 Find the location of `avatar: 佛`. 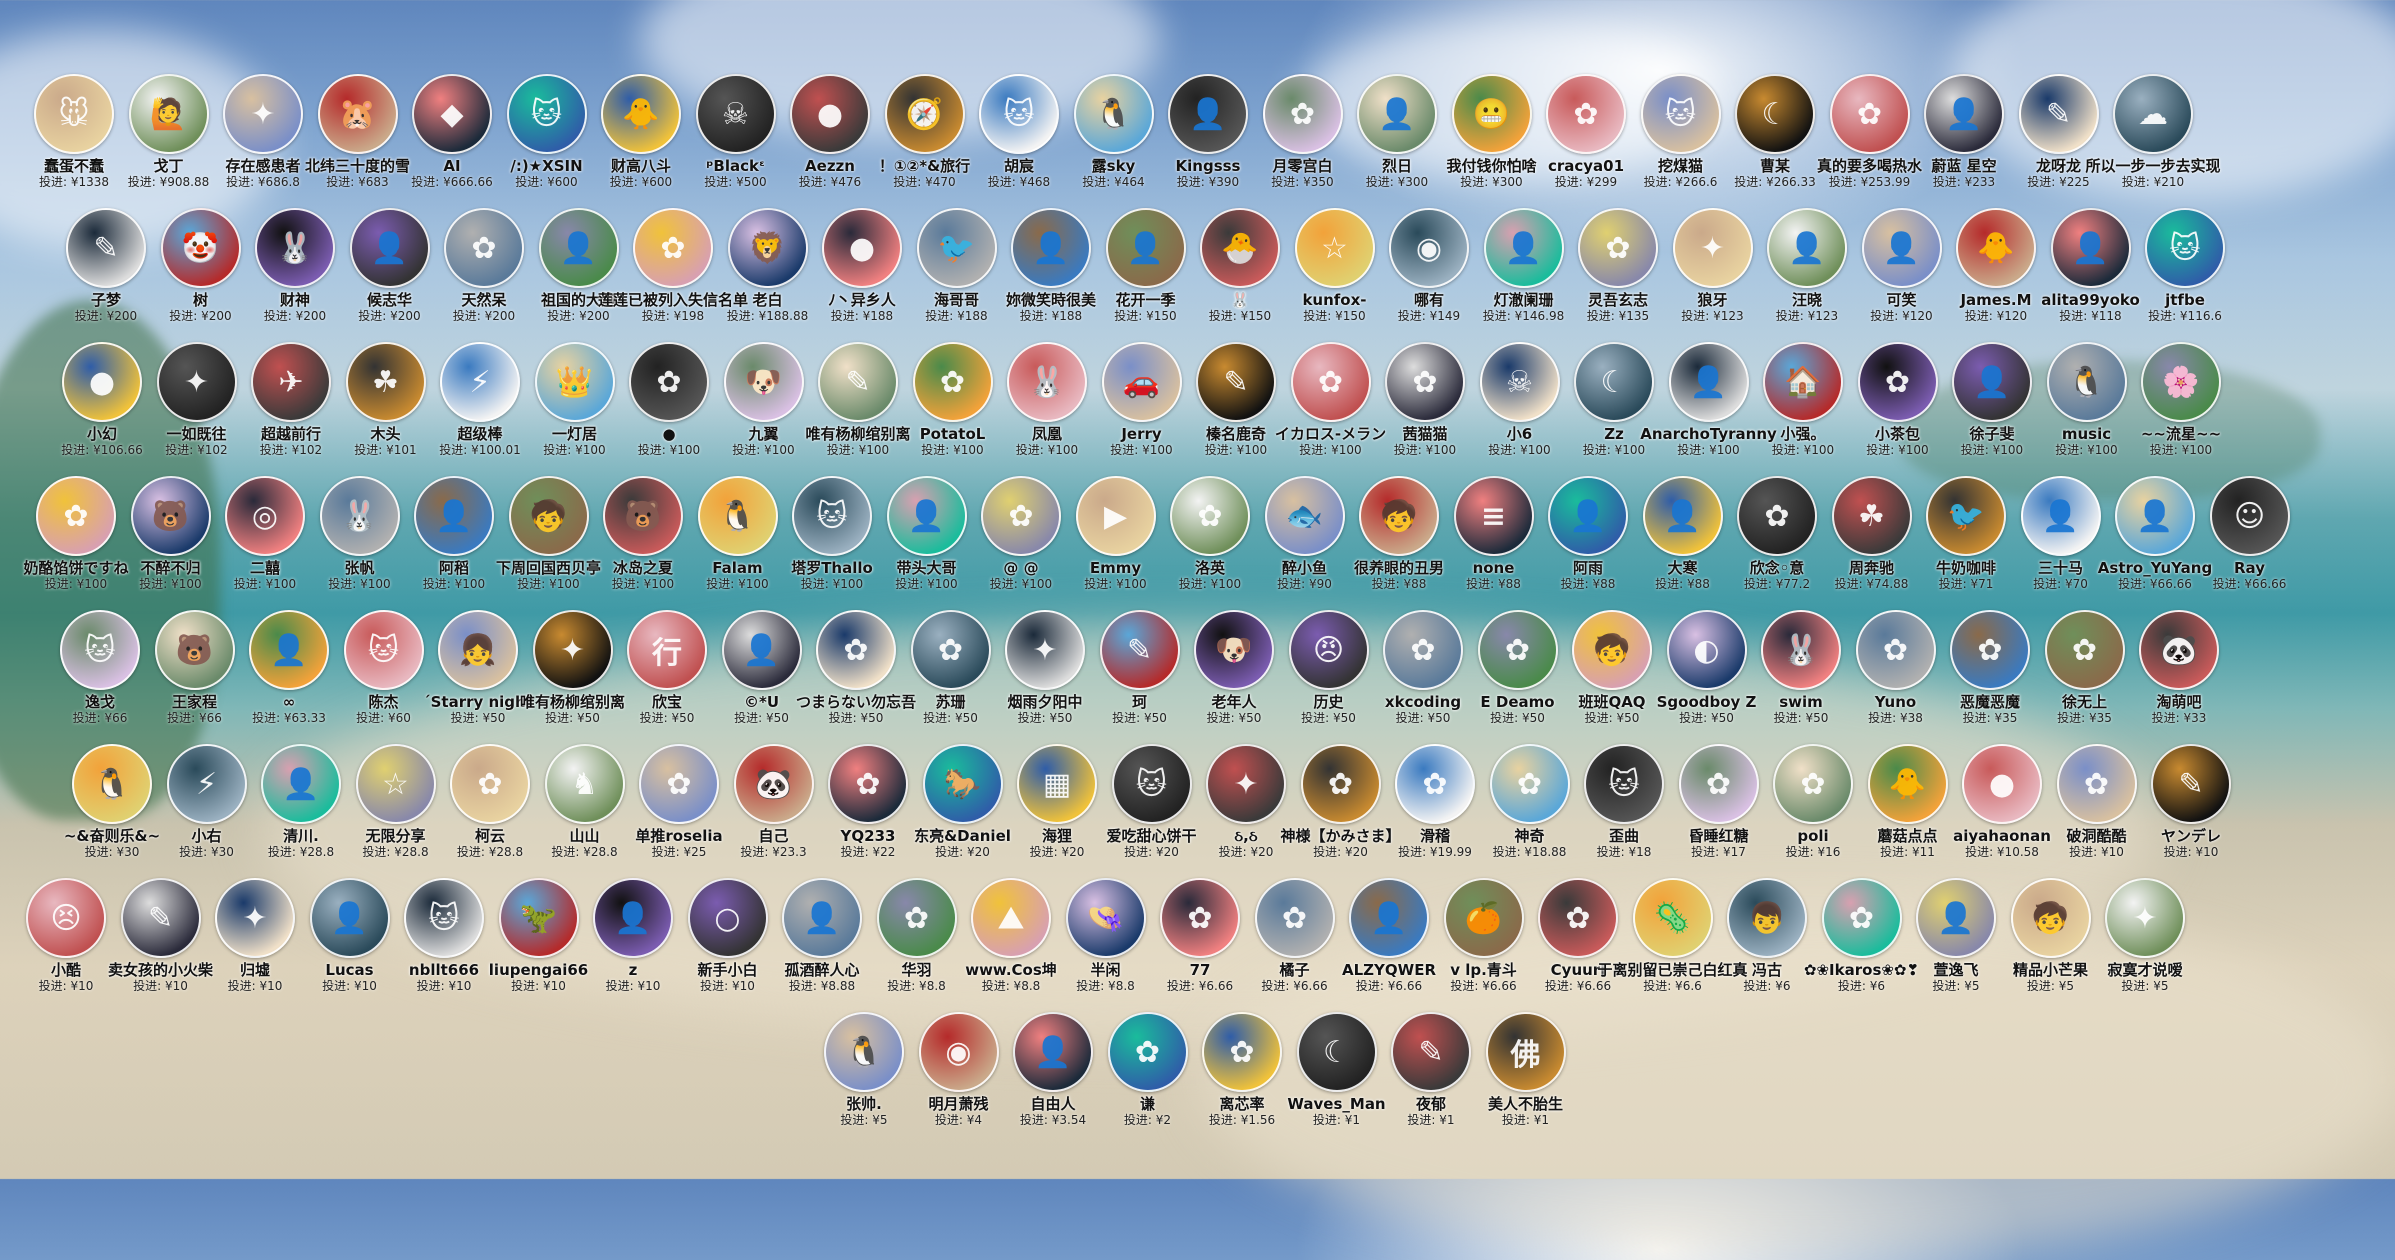

avatar: 佛 is located at coordinates (1525, 1052).